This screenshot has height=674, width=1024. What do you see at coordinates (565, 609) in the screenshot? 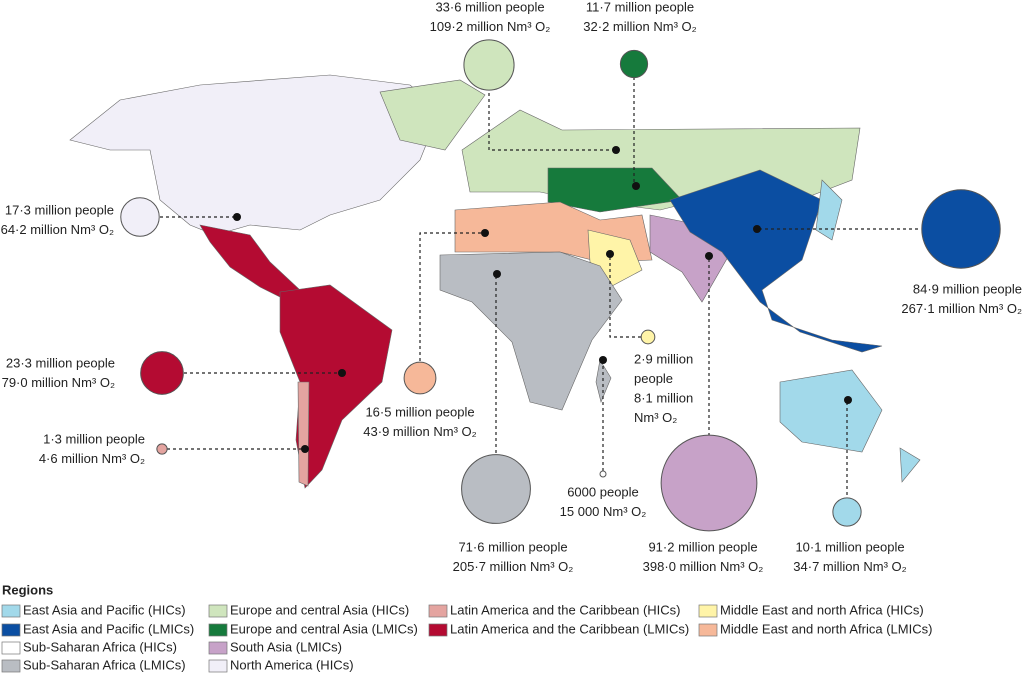
I see `legend-label: Latin America and the Caribbean (HICs)` at bounding box center [565, 609].